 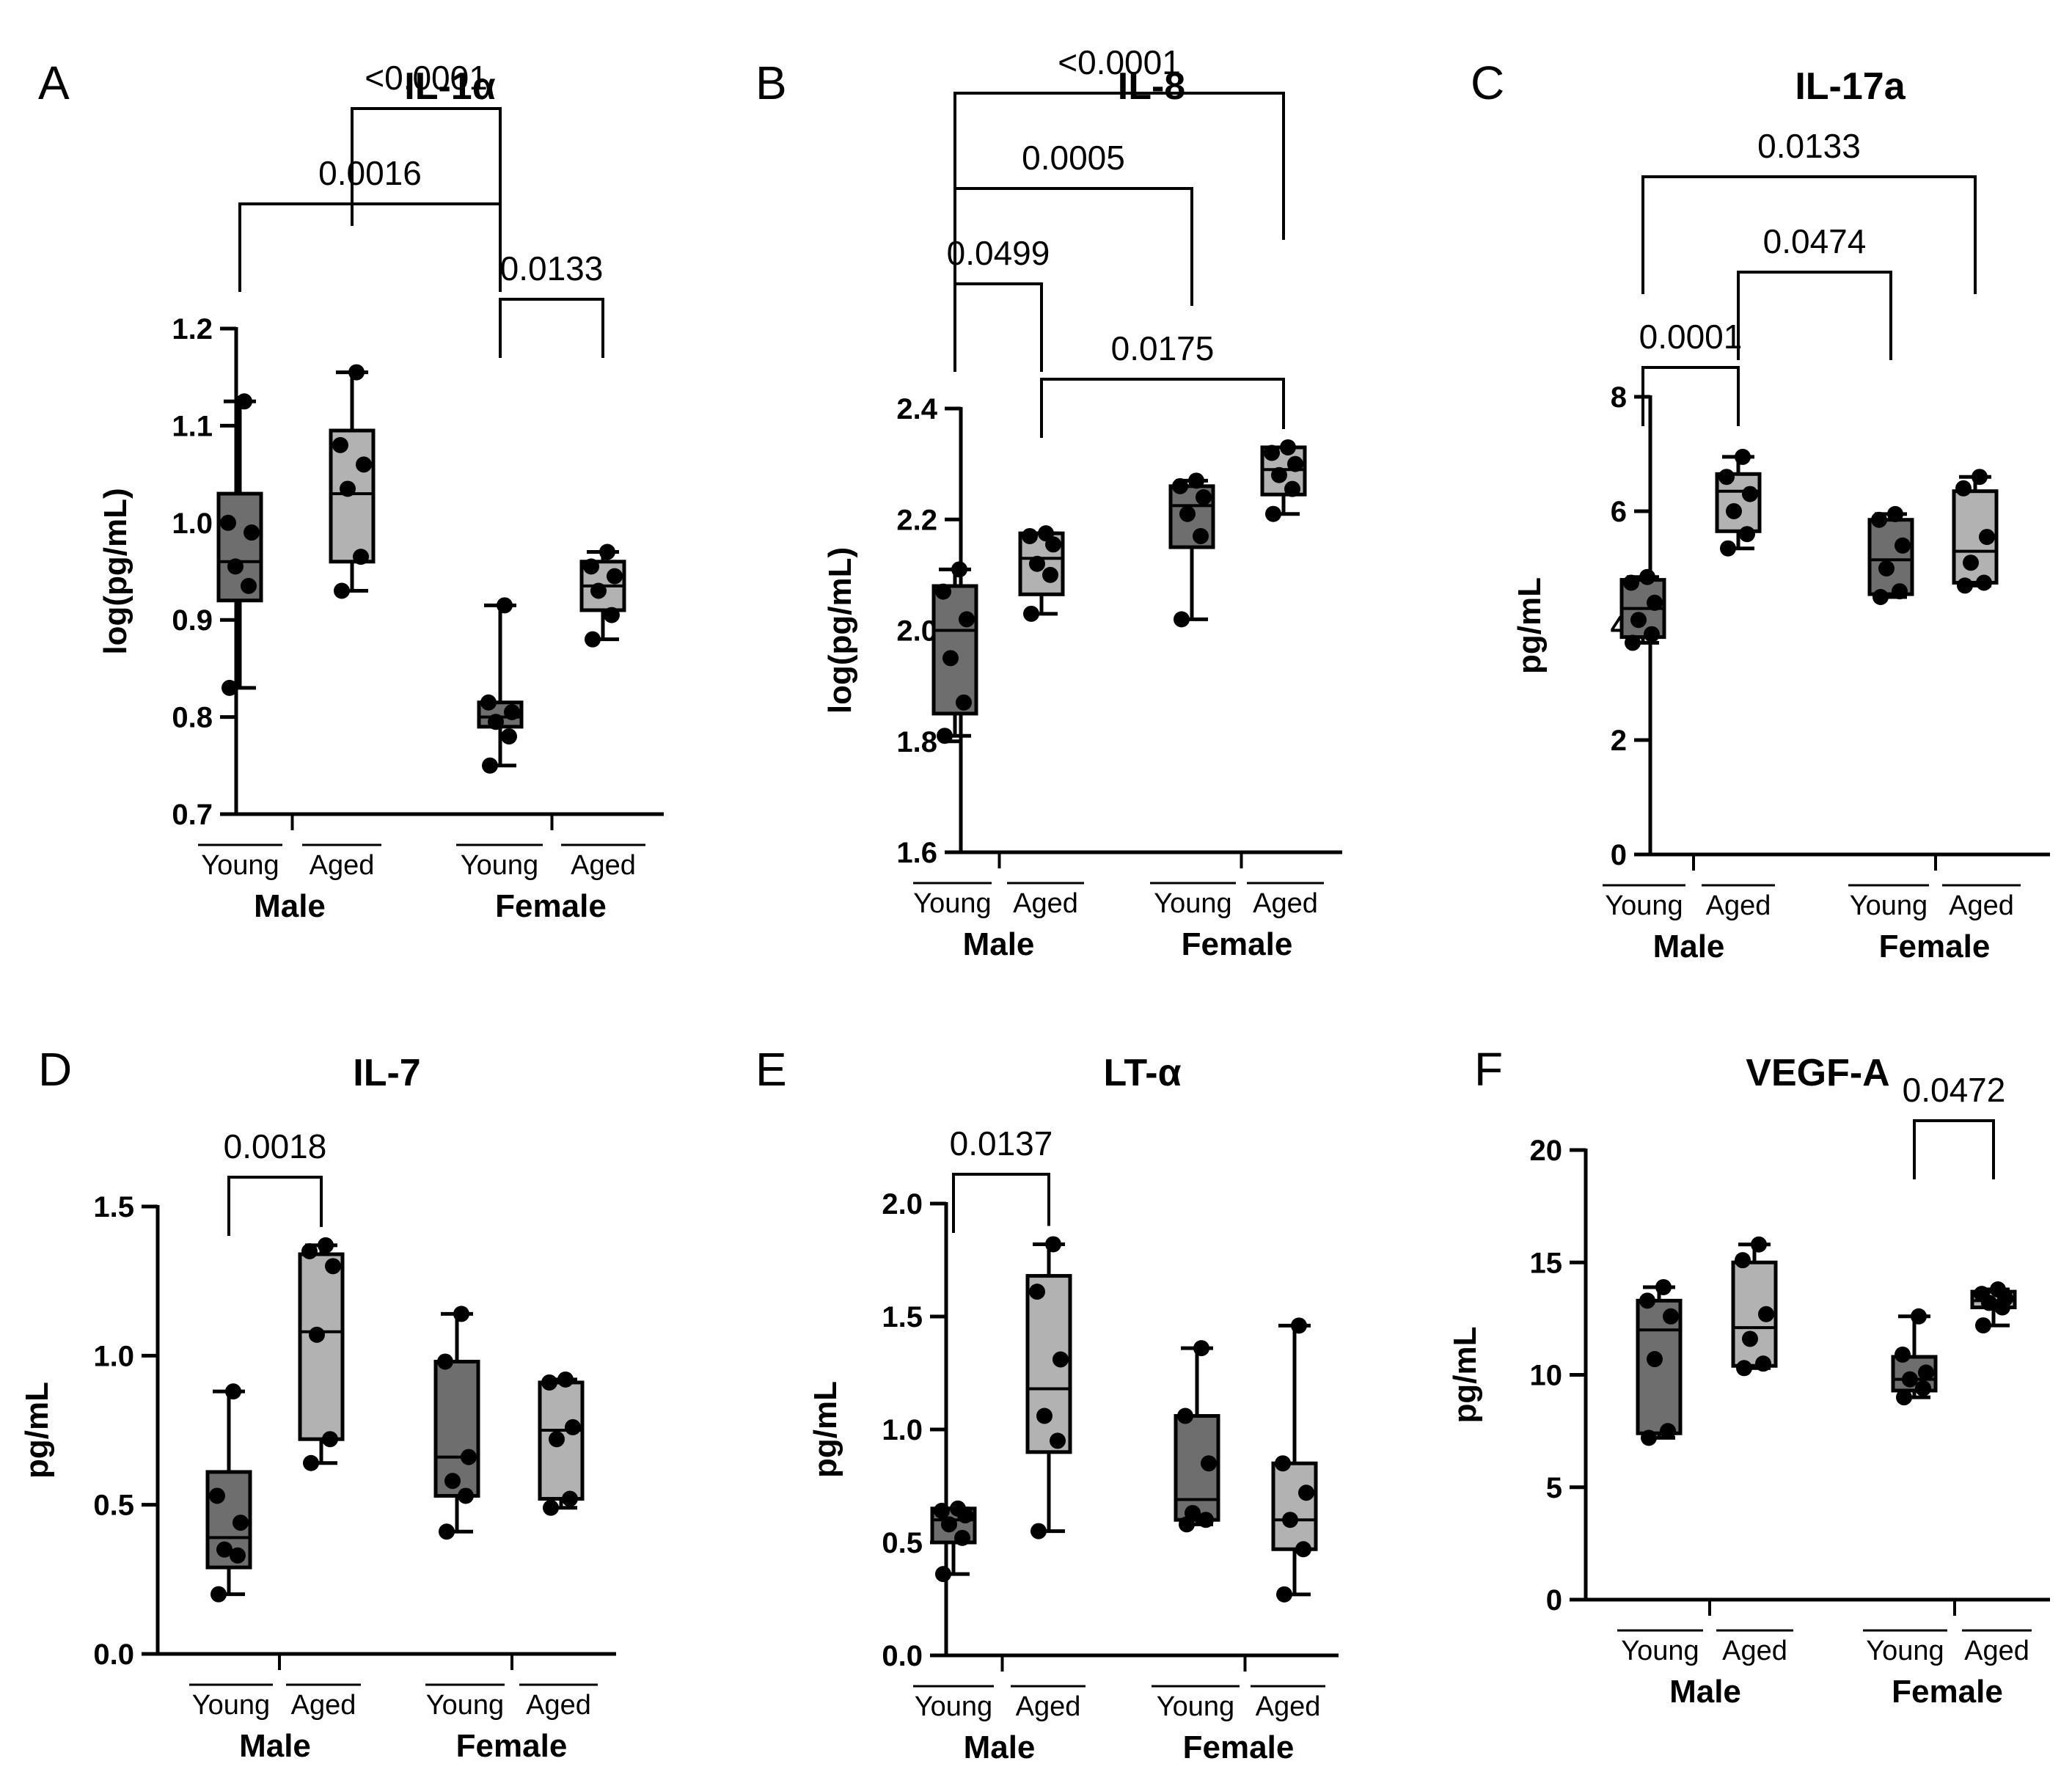 What do you see at coordinates (500, 685) in the screenshot?
I see `box-young-female` at bounding box center [500, 685].